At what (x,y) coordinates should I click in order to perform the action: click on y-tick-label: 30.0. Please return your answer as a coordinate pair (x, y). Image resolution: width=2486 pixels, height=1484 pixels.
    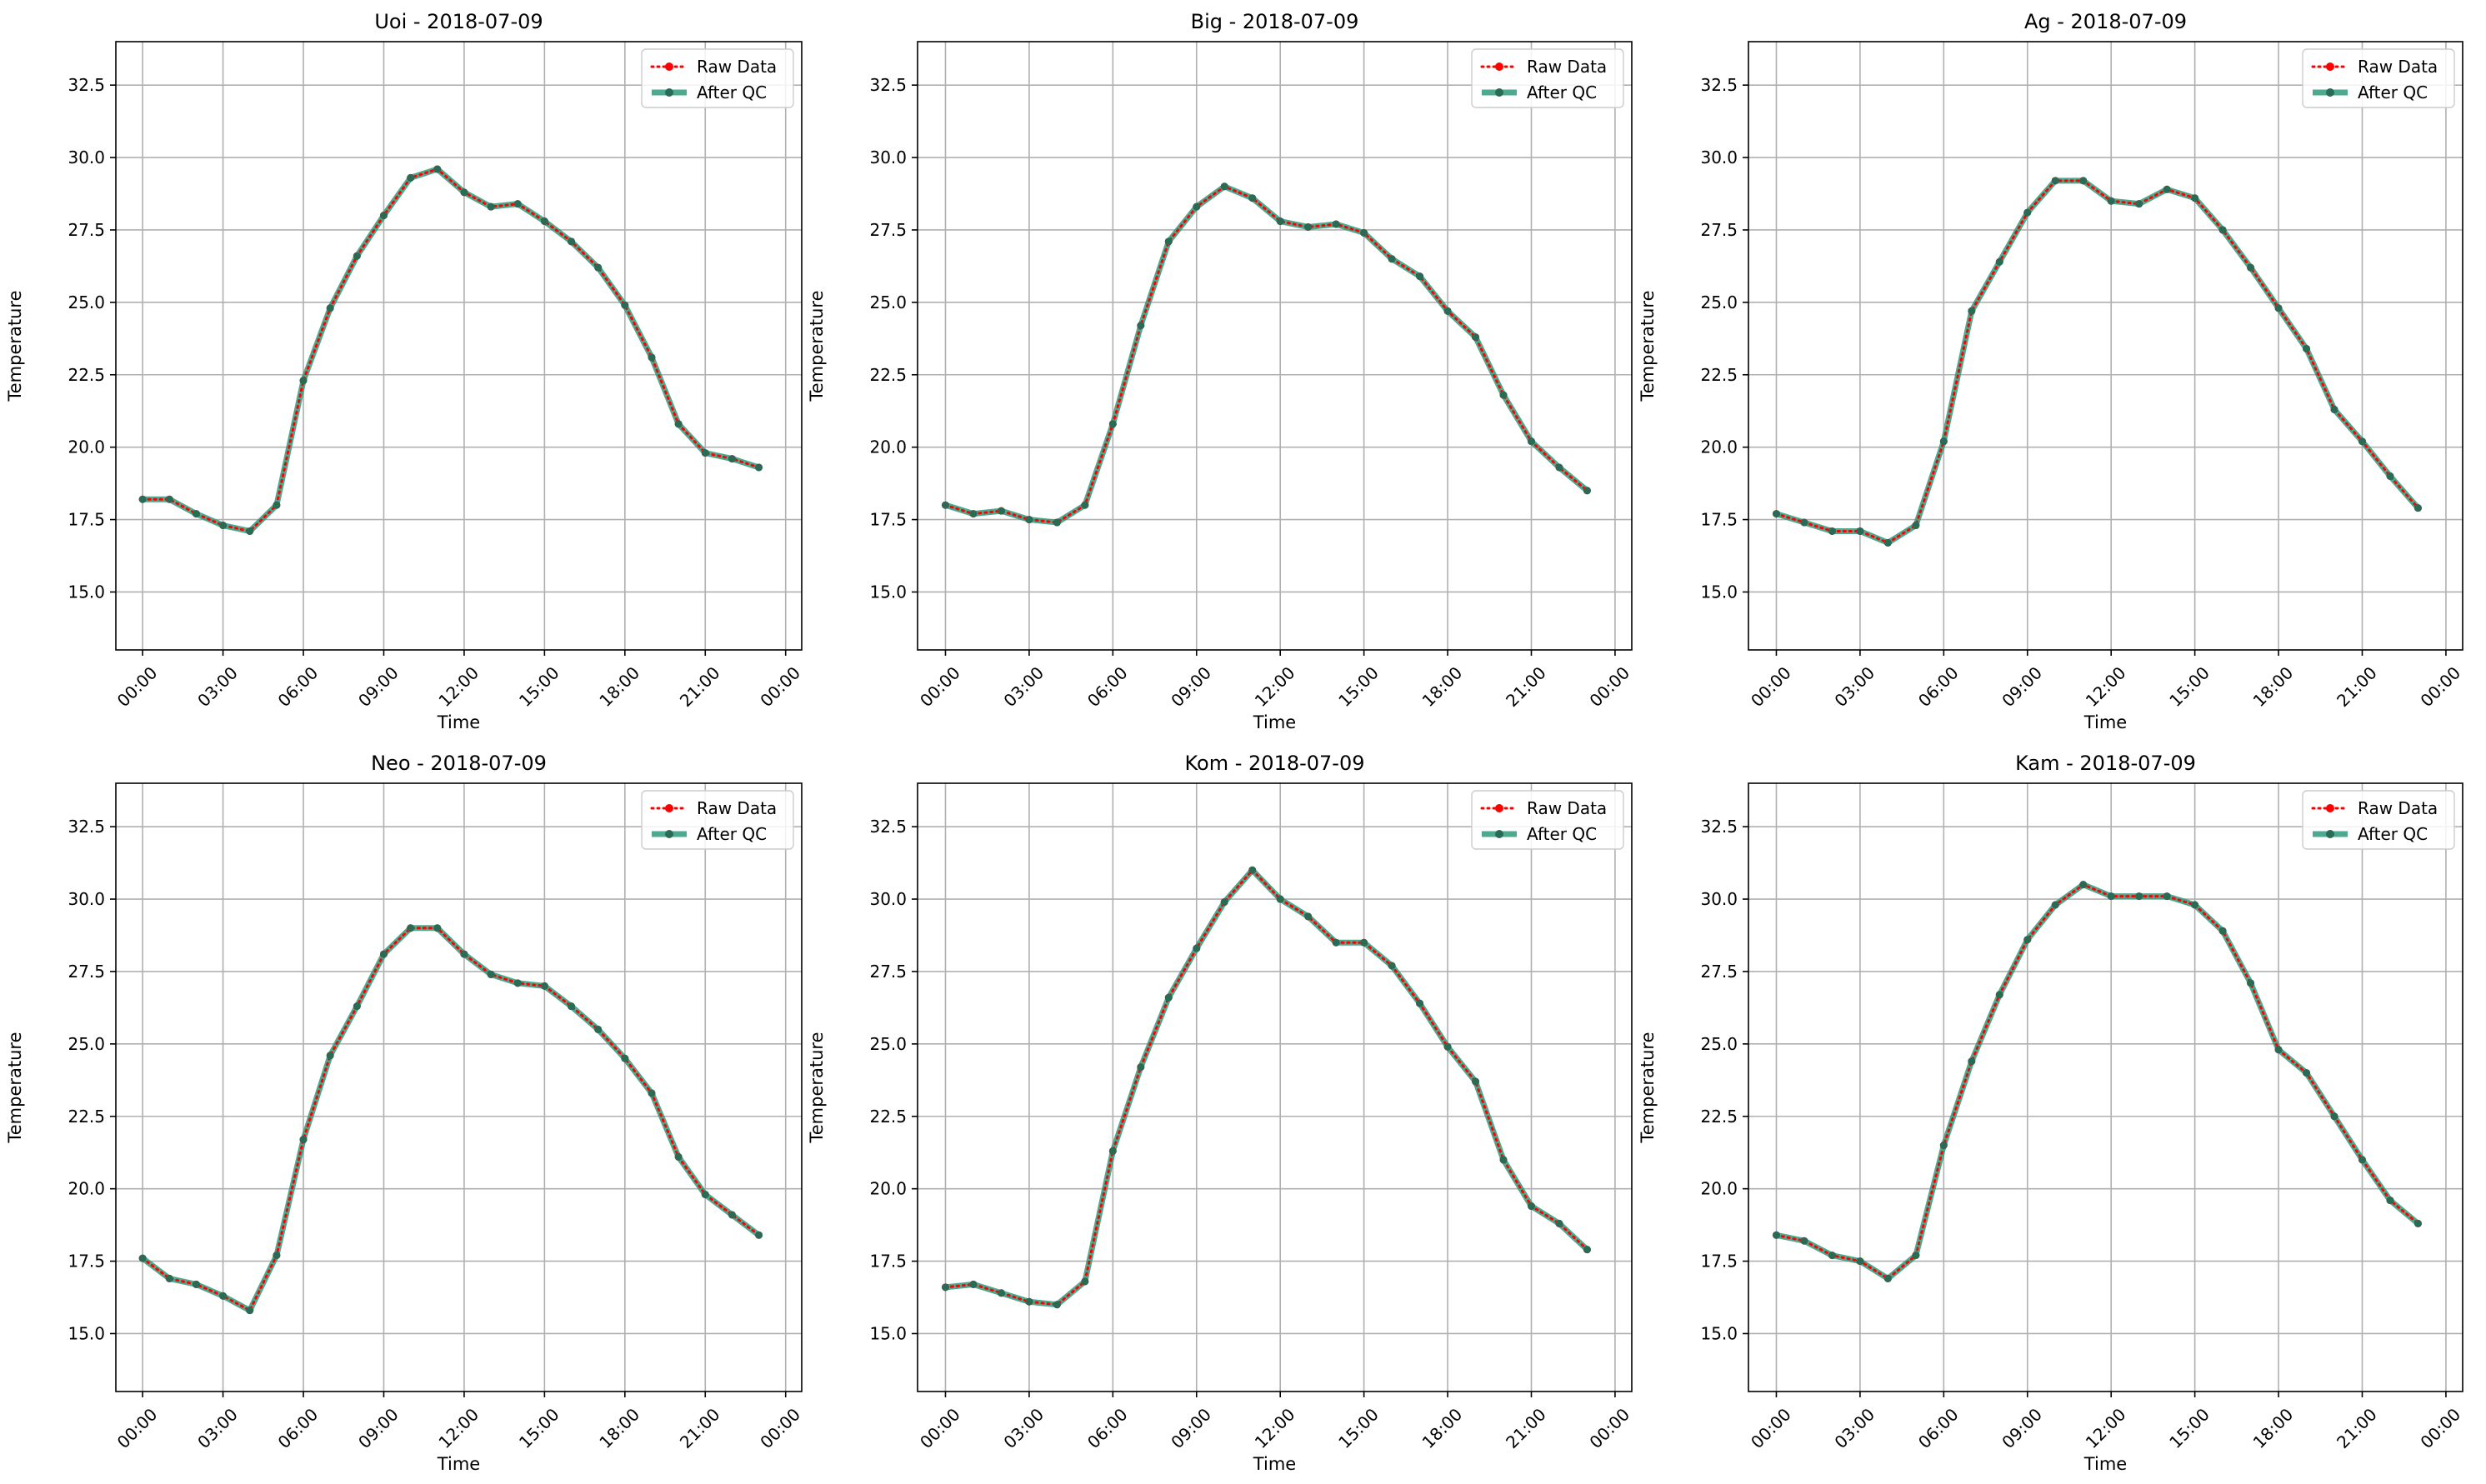
    Looking at the image, I should click on (1719, 157).